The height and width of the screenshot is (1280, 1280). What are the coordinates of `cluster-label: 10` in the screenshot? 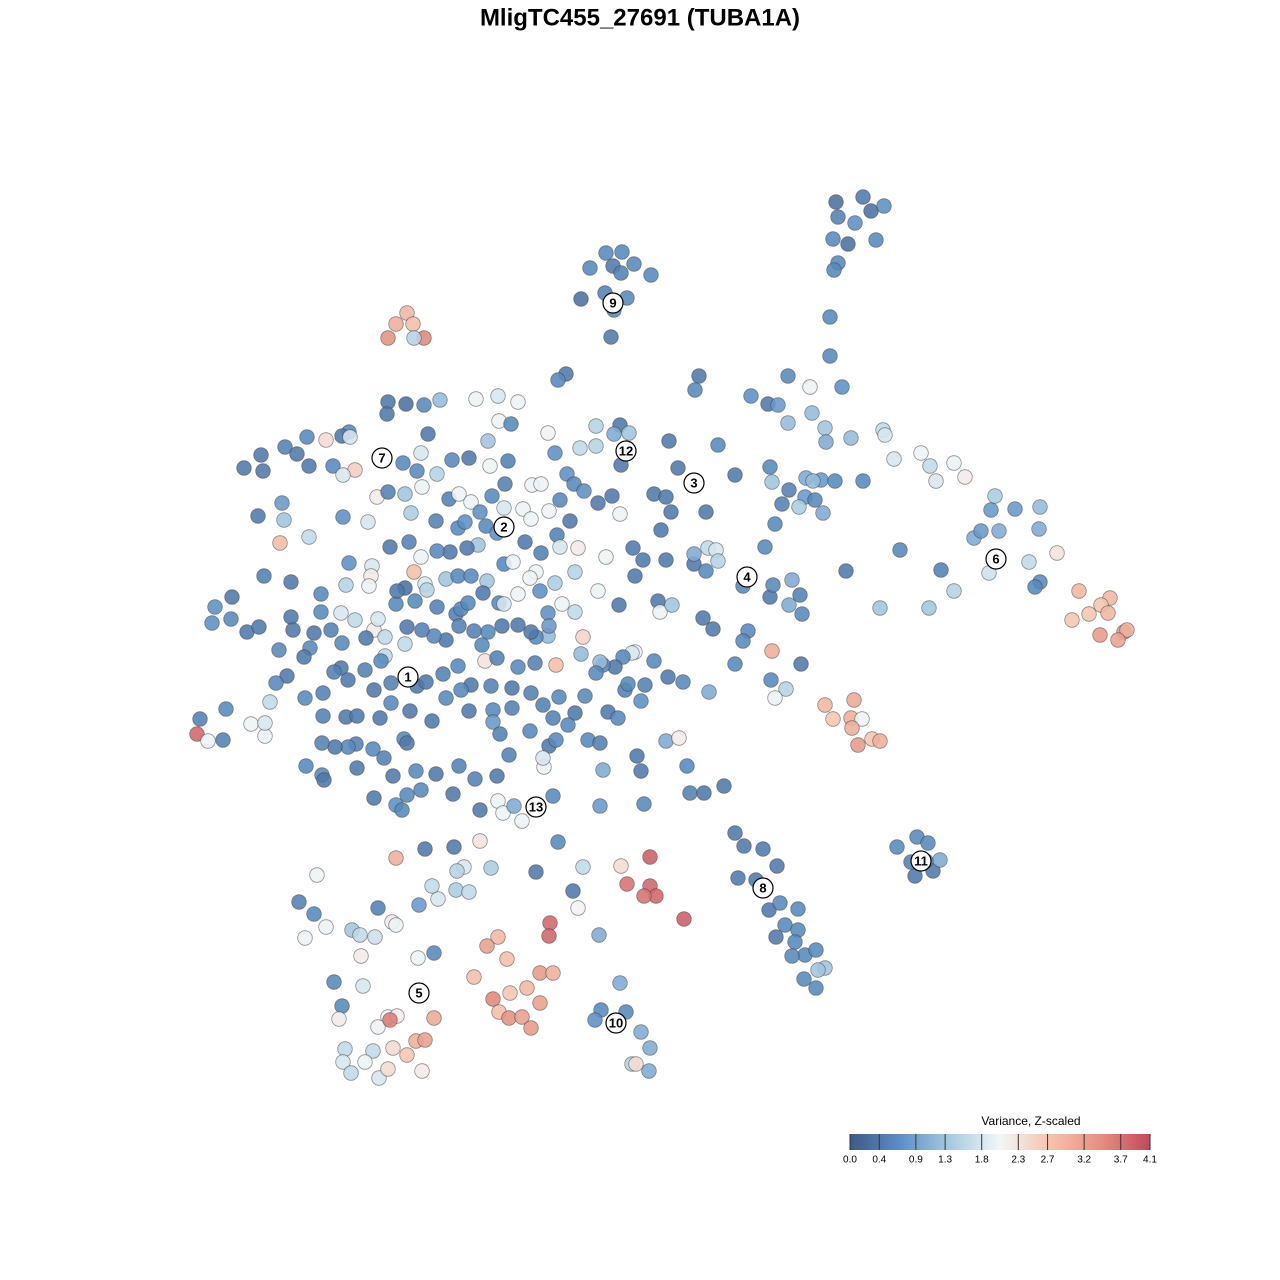 It's located at (616, 1022).